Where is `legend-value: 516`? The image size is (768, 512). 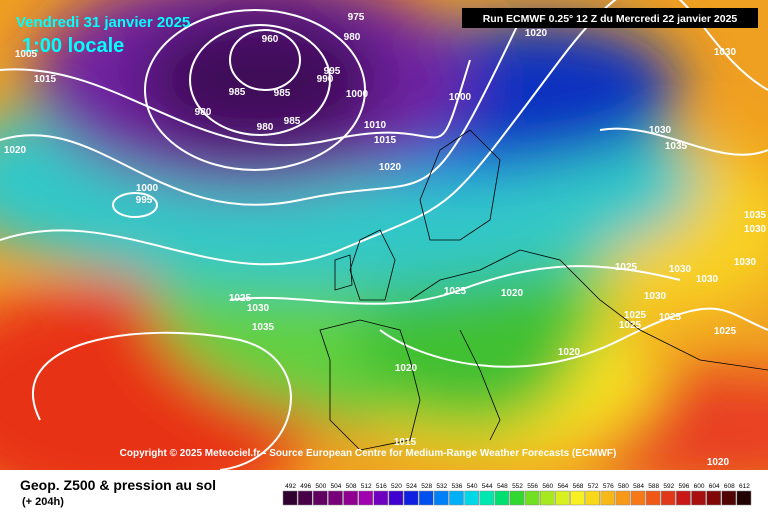
legend-value: 516 is located at coordinates (381, 486).